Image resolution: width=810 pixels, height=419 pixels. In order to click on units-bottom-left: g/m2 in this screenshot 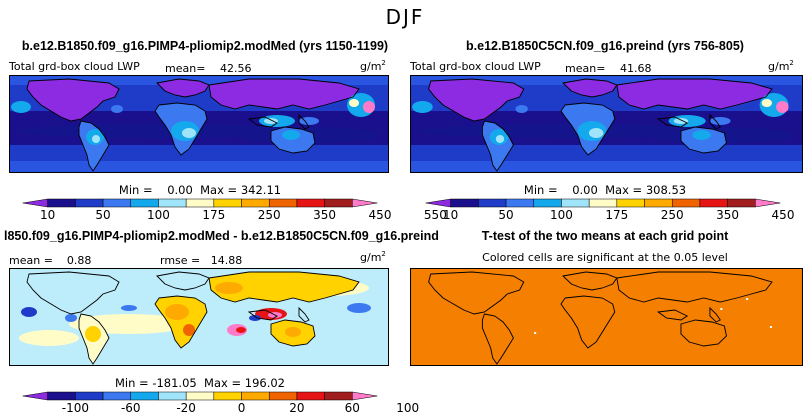, I will do `click(373, 257)`.